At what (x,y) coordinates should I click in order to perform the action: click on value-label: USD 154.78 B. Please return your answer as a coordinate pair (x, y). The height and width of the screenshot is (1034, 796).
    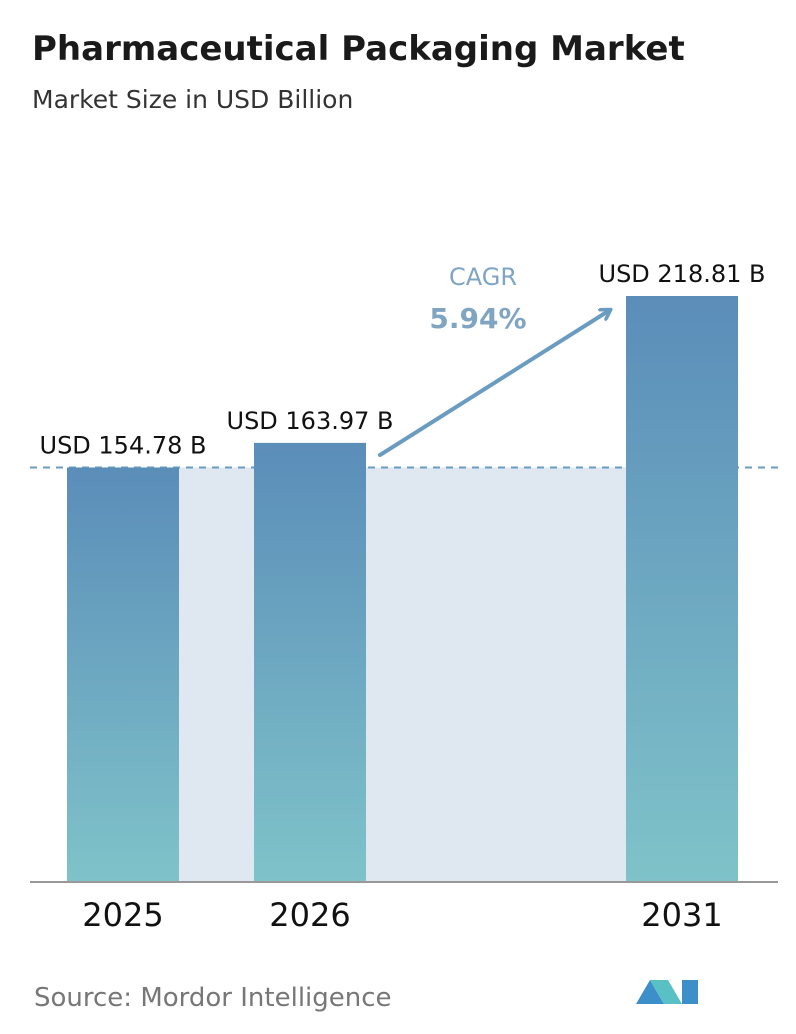
    Looking at the image, I should click on (123, 445).